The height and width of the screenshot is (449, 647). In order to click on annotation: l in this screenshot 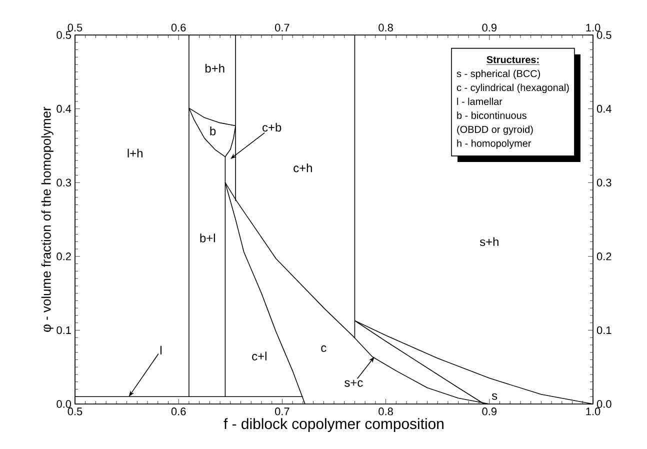, I will do `click(161, 350)`.